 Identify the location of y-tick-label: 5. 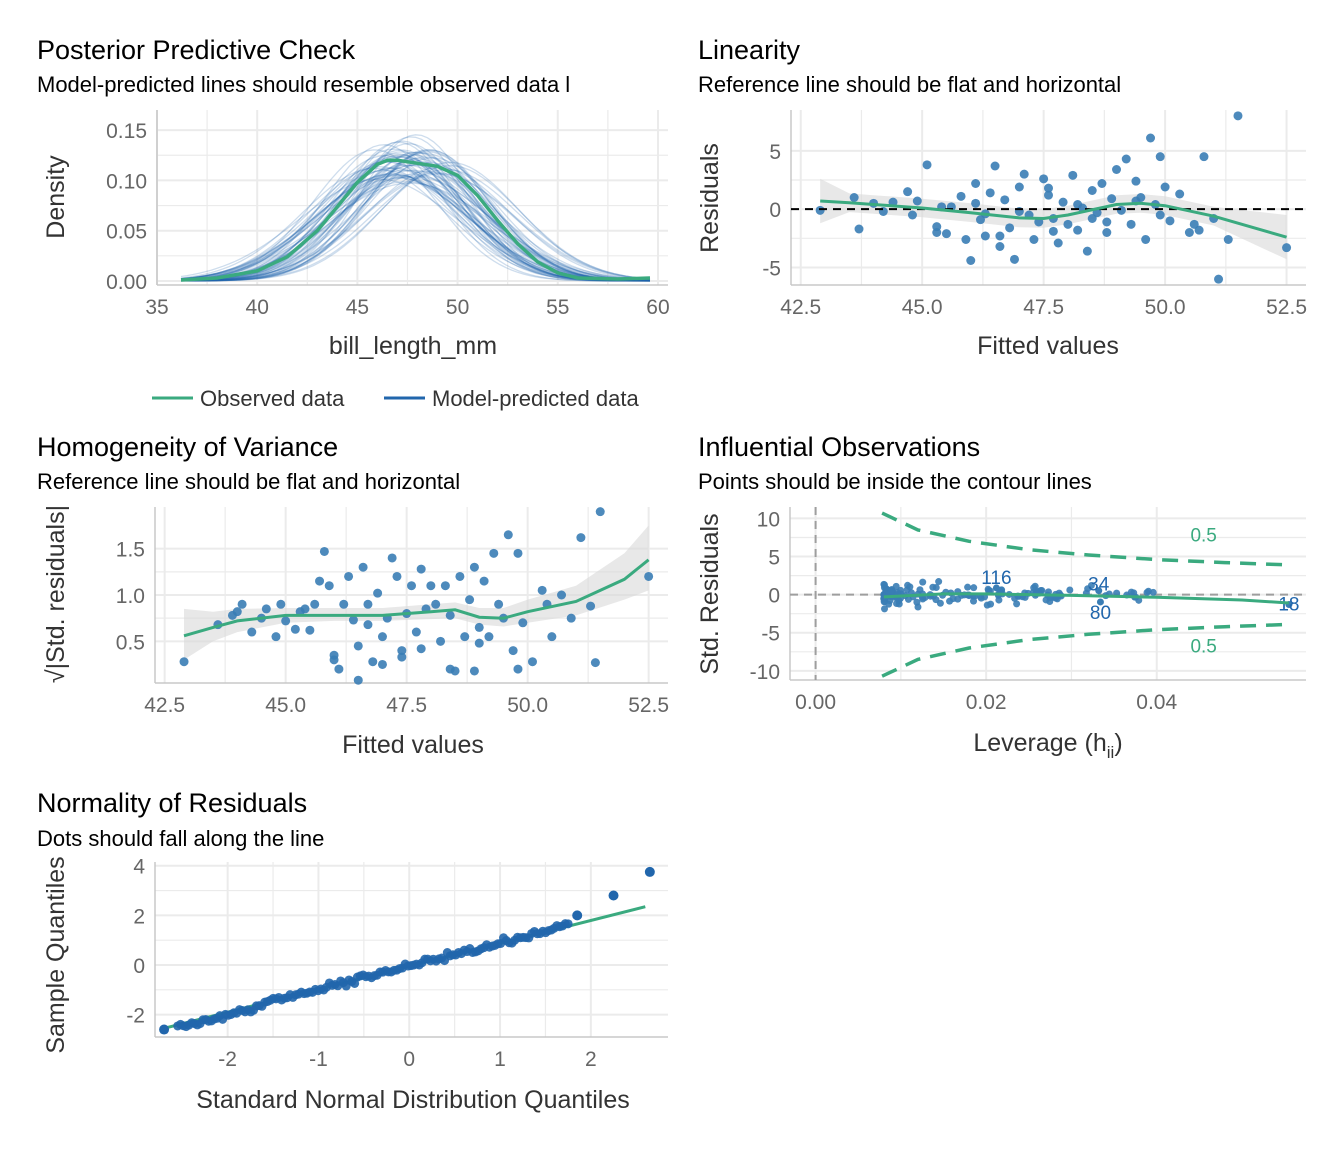
(774, 558).